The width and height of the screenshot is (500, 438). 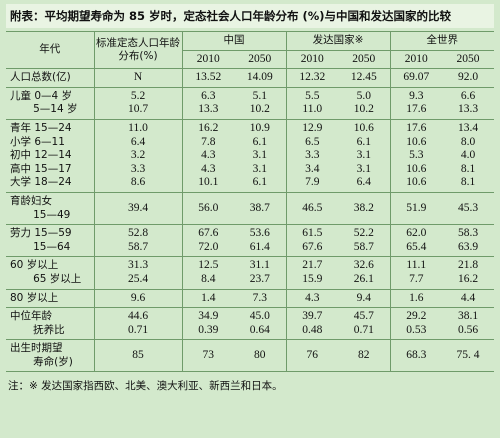 I want to click on cell-line: 45.0, so click(x=259, y=316).